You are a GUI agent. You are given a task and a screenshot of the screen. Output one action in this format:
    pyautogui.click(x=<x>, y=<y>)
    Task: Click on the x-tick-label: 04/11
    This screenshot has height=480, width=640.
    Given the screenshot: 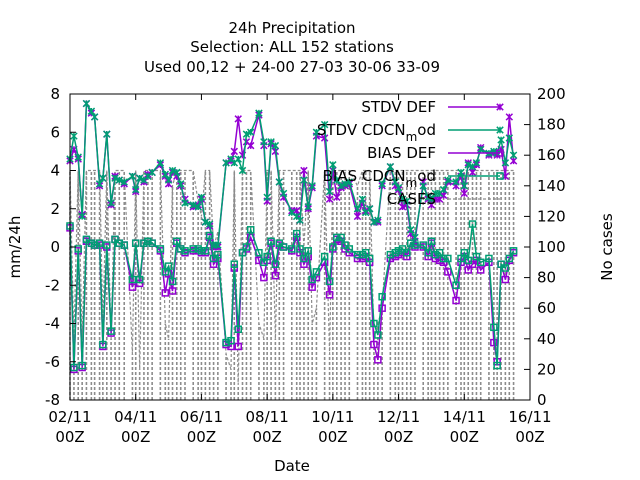 What is the action you would take?
    pyautogui.click(x=135, y=417)
    